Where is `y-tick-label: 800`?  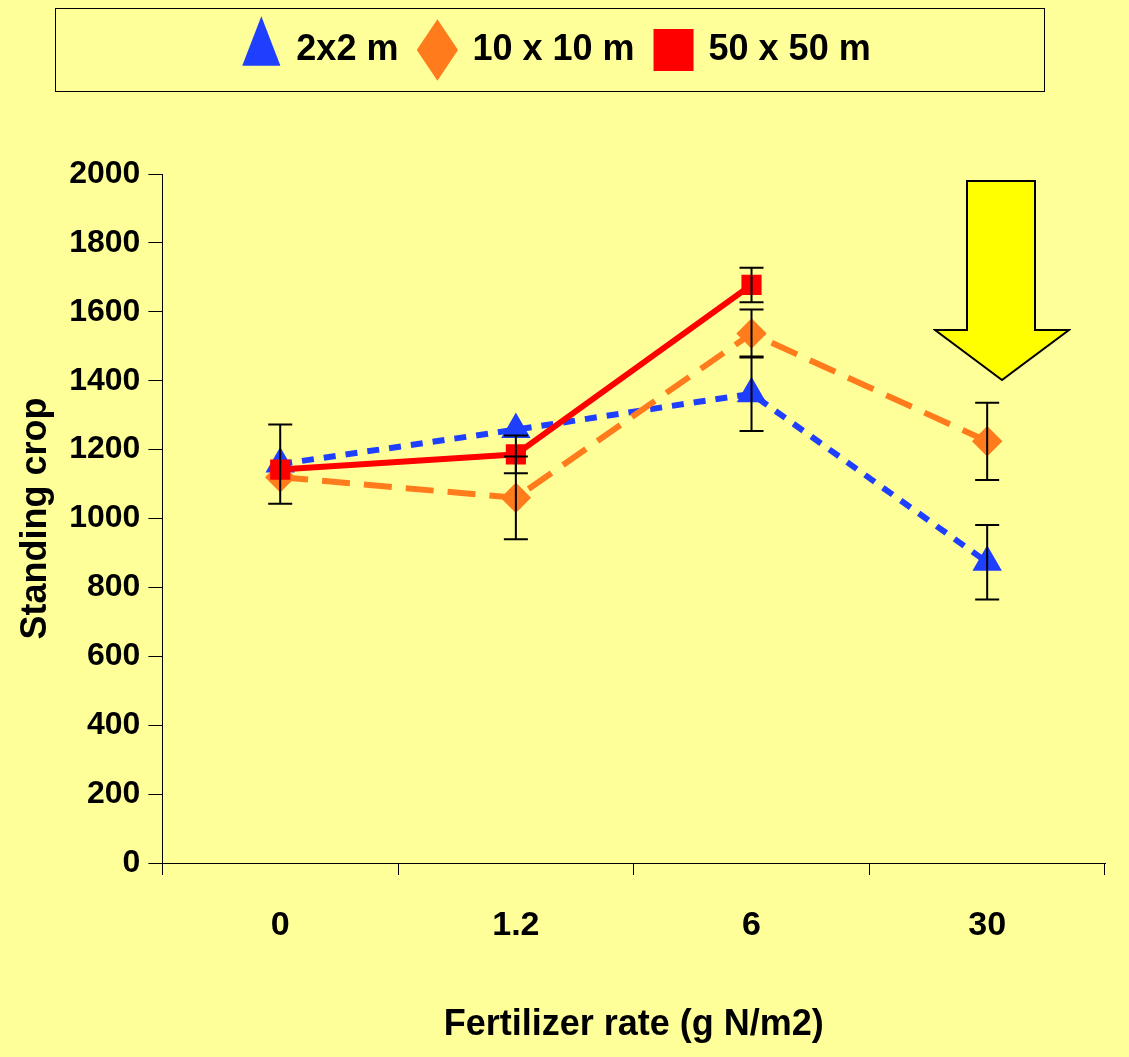
y-tick-label: 800 is located at coordinates (114, 585).